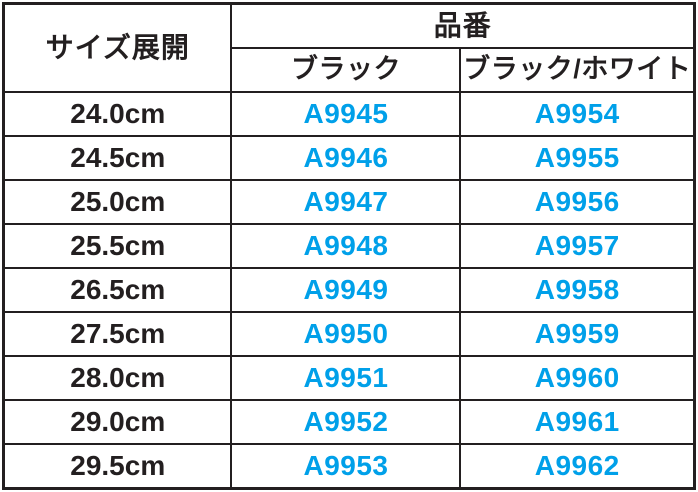  I want to click on table-row: 26.5cm A9949 A9958, so click(349, 290).